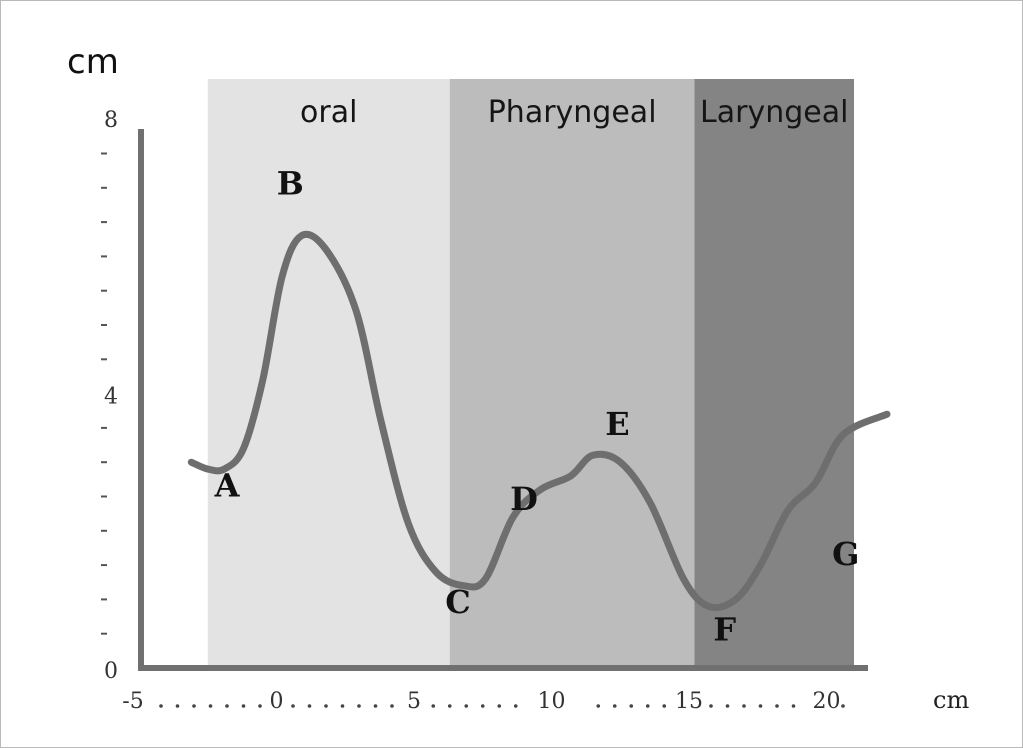  What do you see at coordinates (774, 373) in the screenshot?
I see `region-laryngeal` at bounding box center [774, 373].